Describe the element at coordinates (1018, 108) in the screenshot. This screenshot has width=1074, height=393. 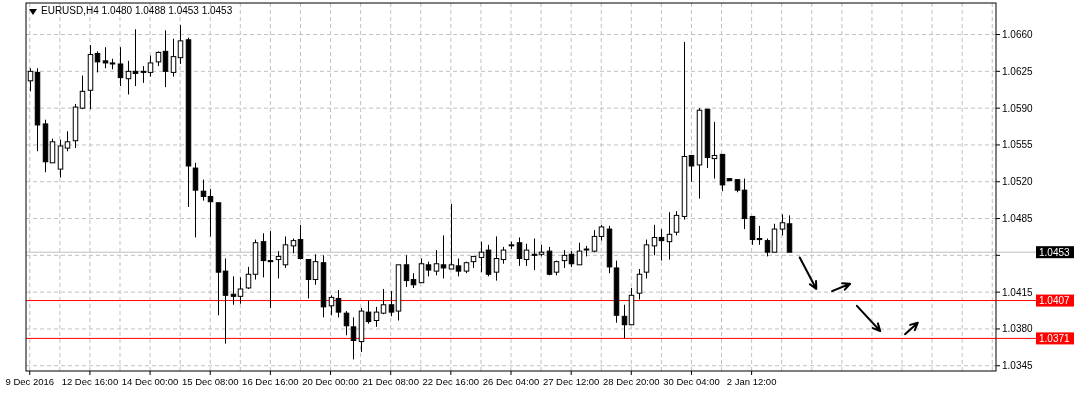
I see `y-tick-label: 1.0590` at that location.